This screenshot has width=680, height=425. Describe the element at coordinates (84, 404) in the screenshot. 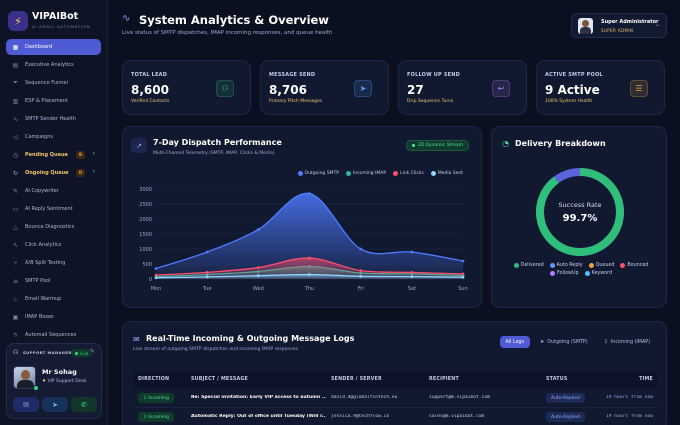

I see `call-button: ✆` at that location.